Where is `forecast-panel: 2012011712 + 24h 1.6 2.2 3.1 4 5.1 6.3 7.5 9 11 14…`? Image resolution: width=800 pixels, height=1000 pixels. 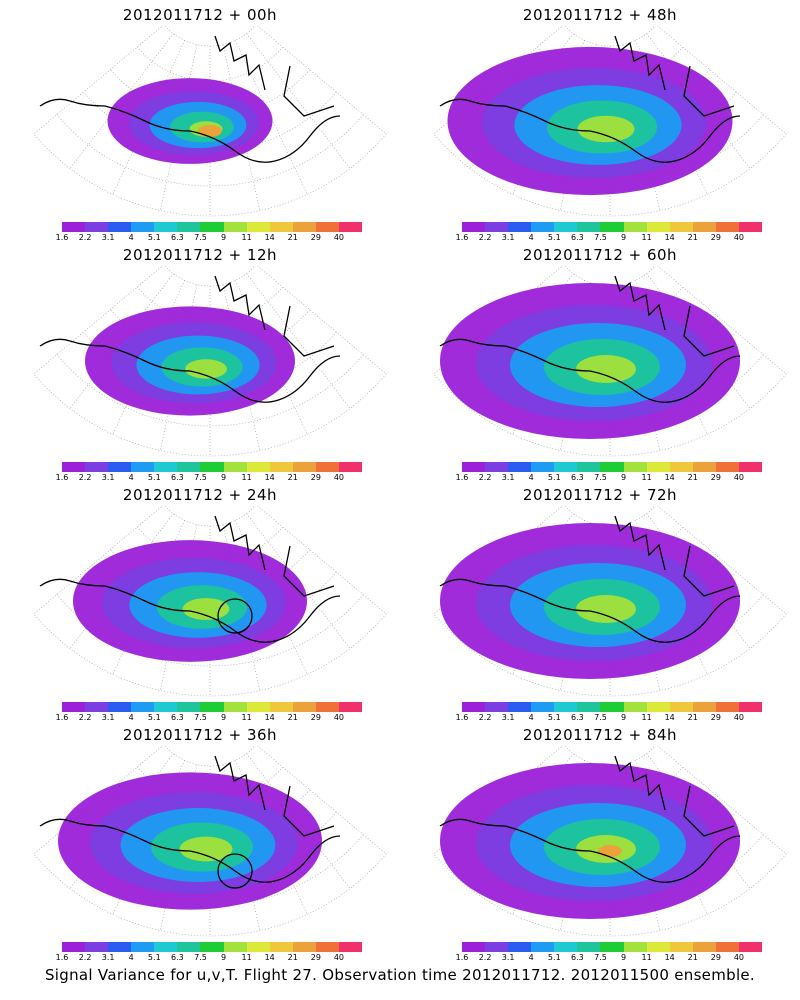 forecast-panel: 2012011712 + 24h 1.6 2.2 3.1 4 5.1 6.3 7.5 9 11 14… is located at coordinates (200, 601).